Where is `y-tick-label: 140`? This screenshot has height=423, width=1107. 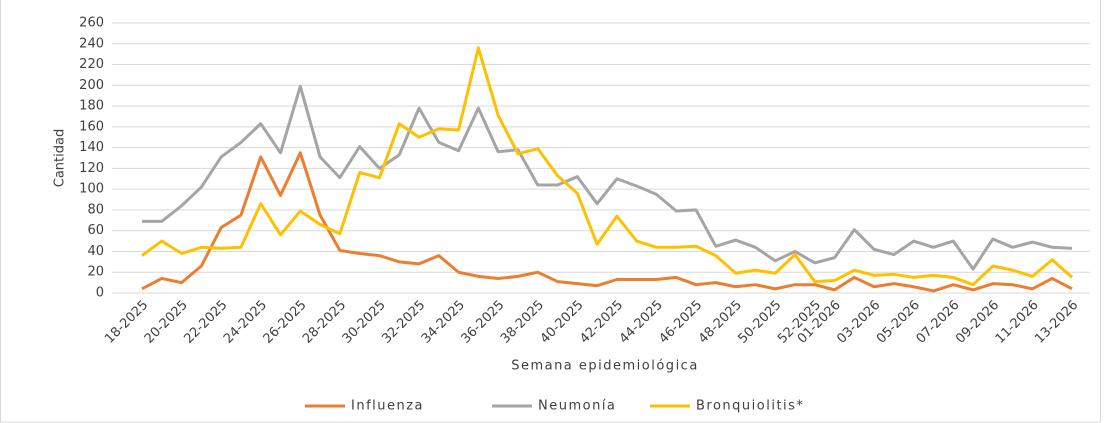 y-tick-label: 140 is located at coordinates (91, 147).